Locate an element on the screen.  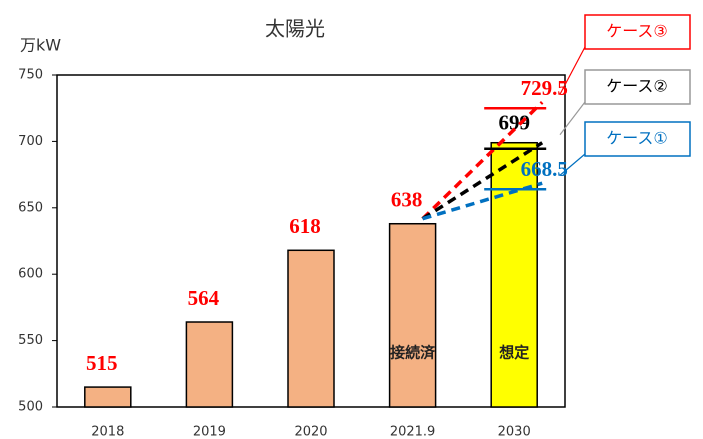
x-tick-label: 2030 is located at coordinates (514, 432).